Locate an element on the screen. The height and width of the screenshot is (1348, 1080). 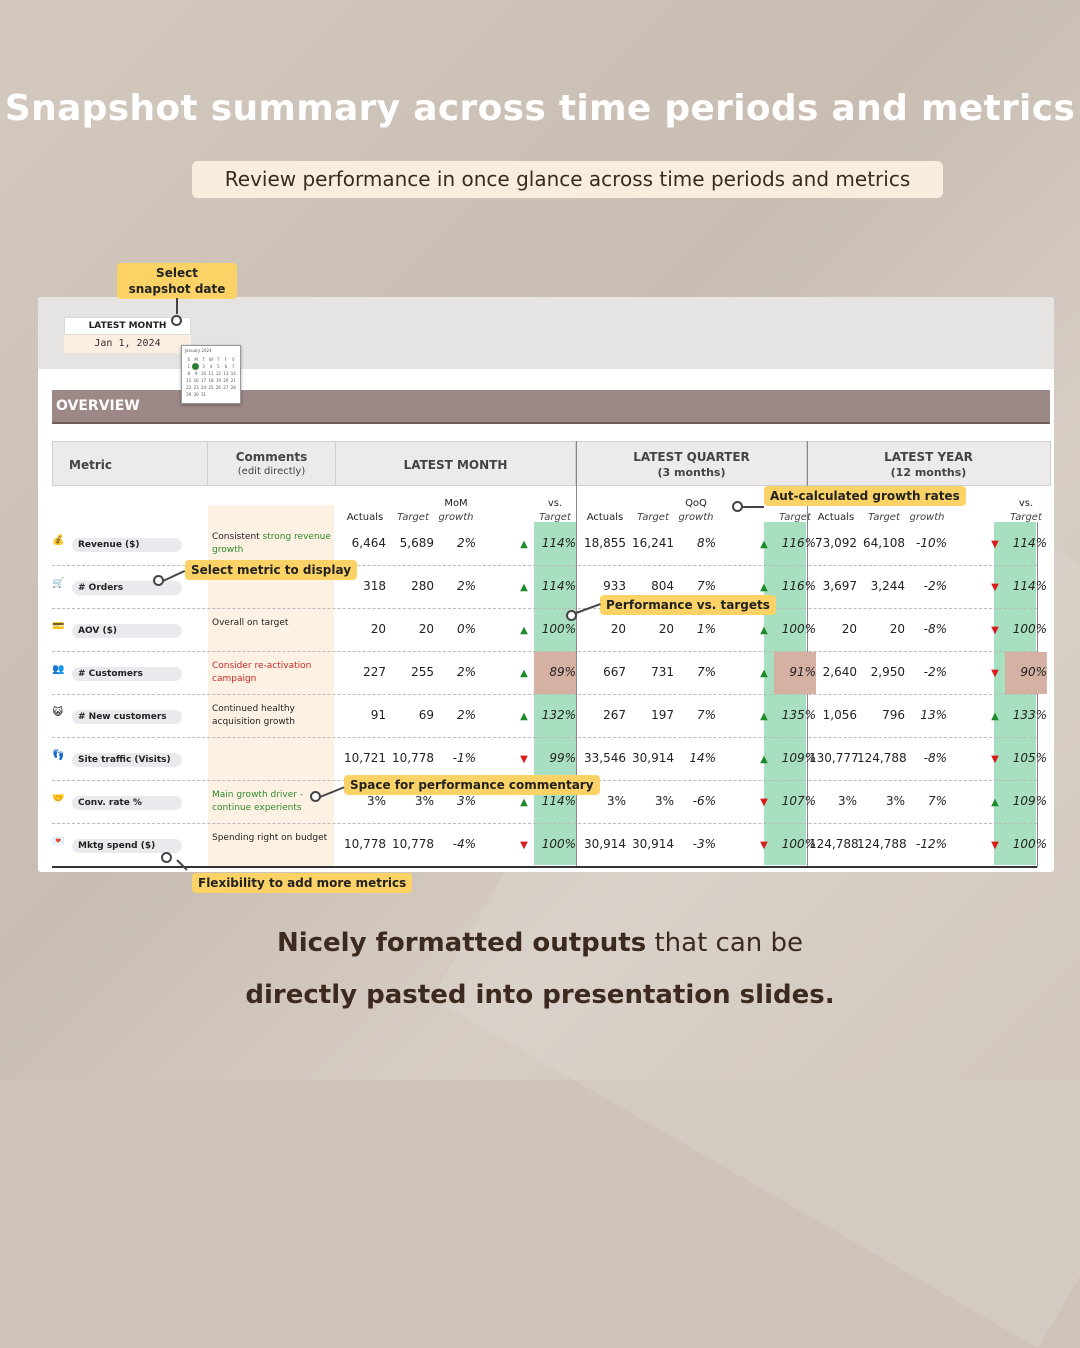
growth-value: 13% is located at coordinates (933, 715).